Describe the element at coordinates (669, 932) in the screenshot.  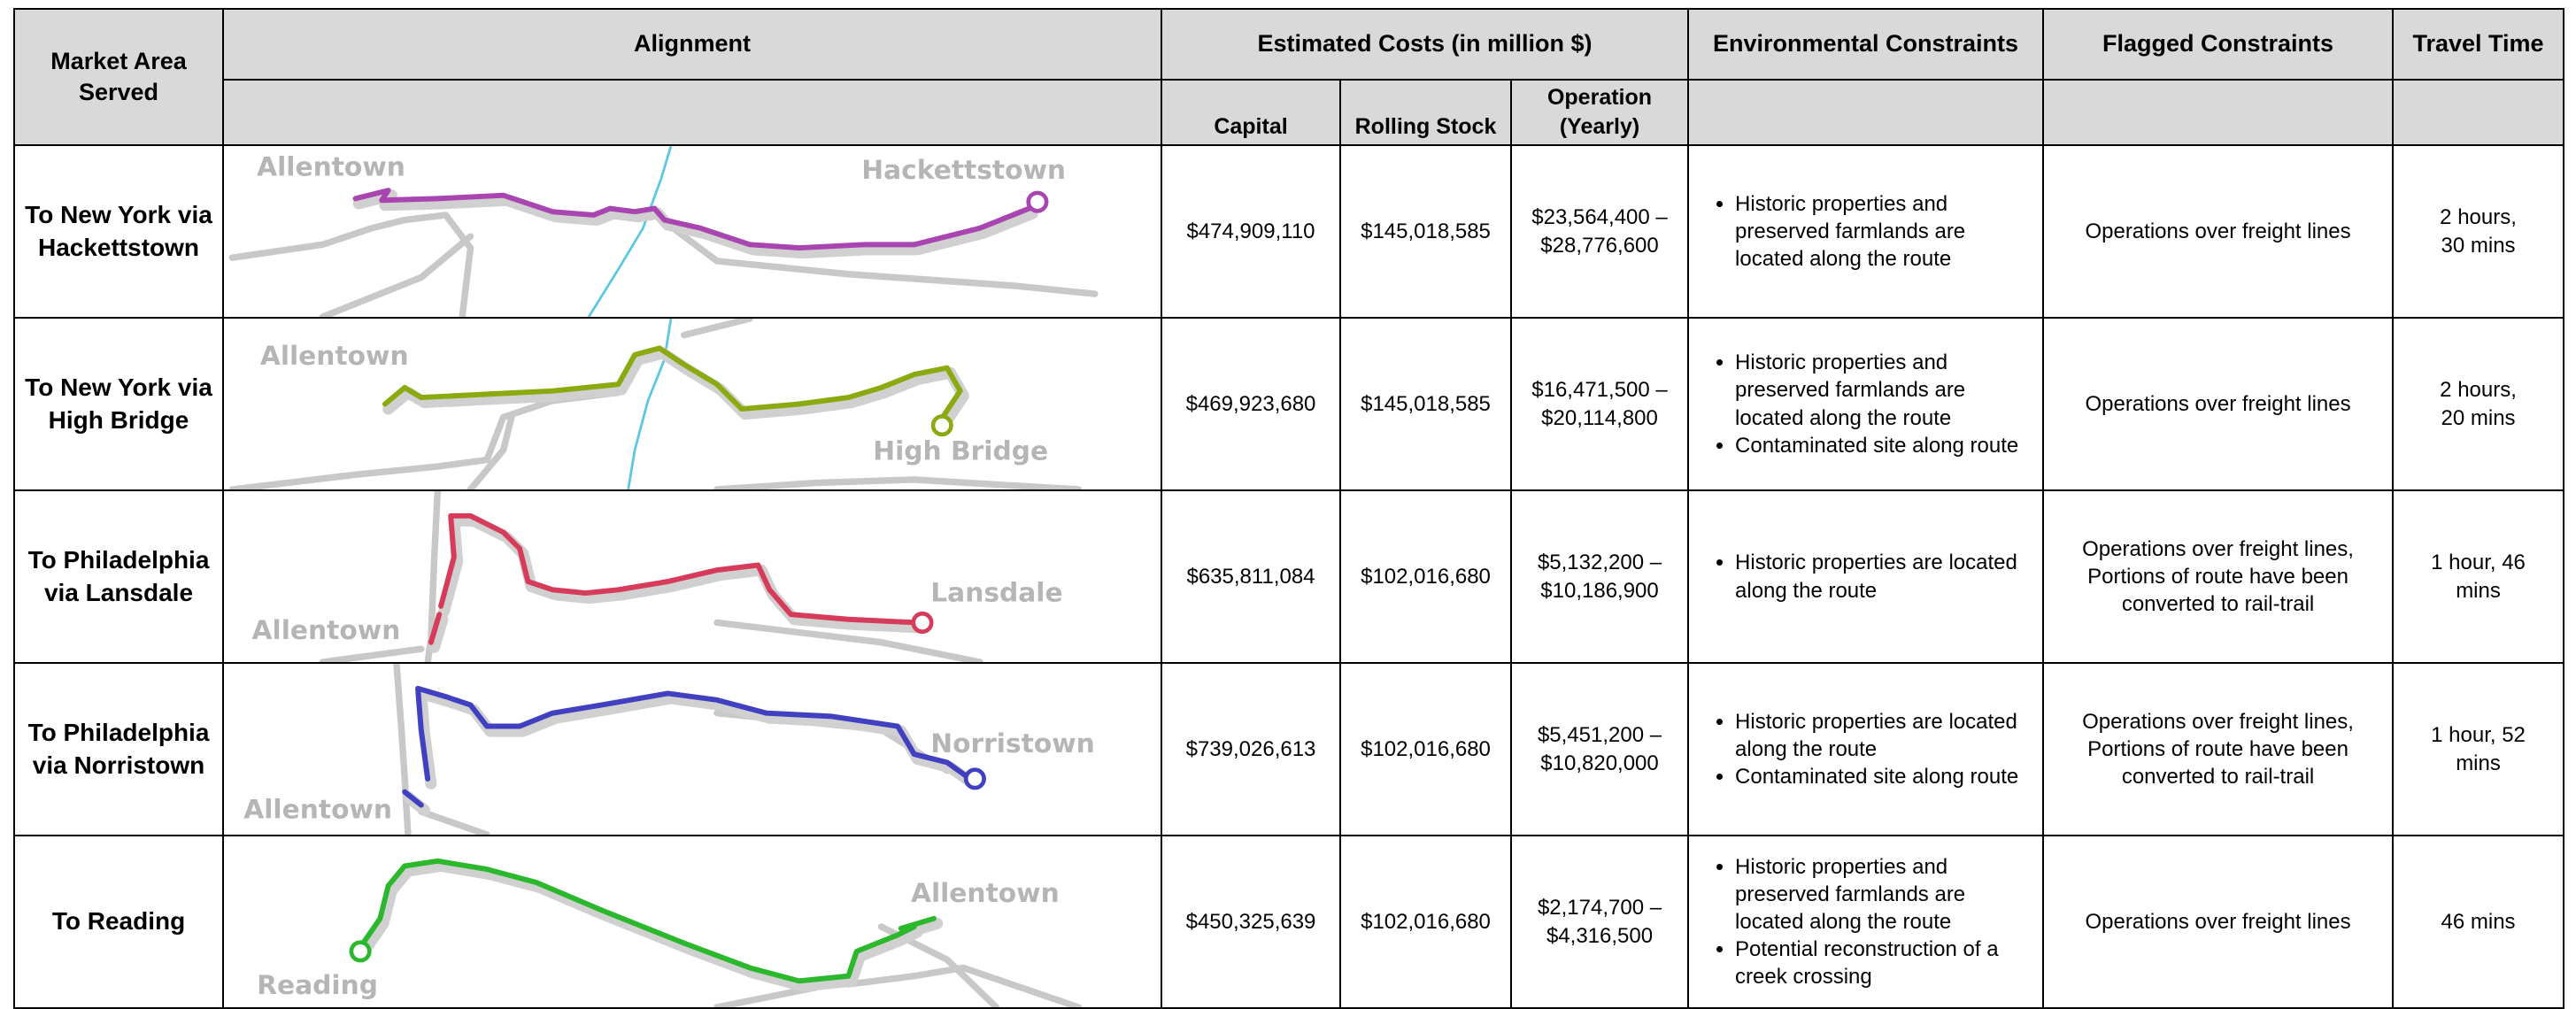
I see `alignment-map: Allentown Reading` at that location.